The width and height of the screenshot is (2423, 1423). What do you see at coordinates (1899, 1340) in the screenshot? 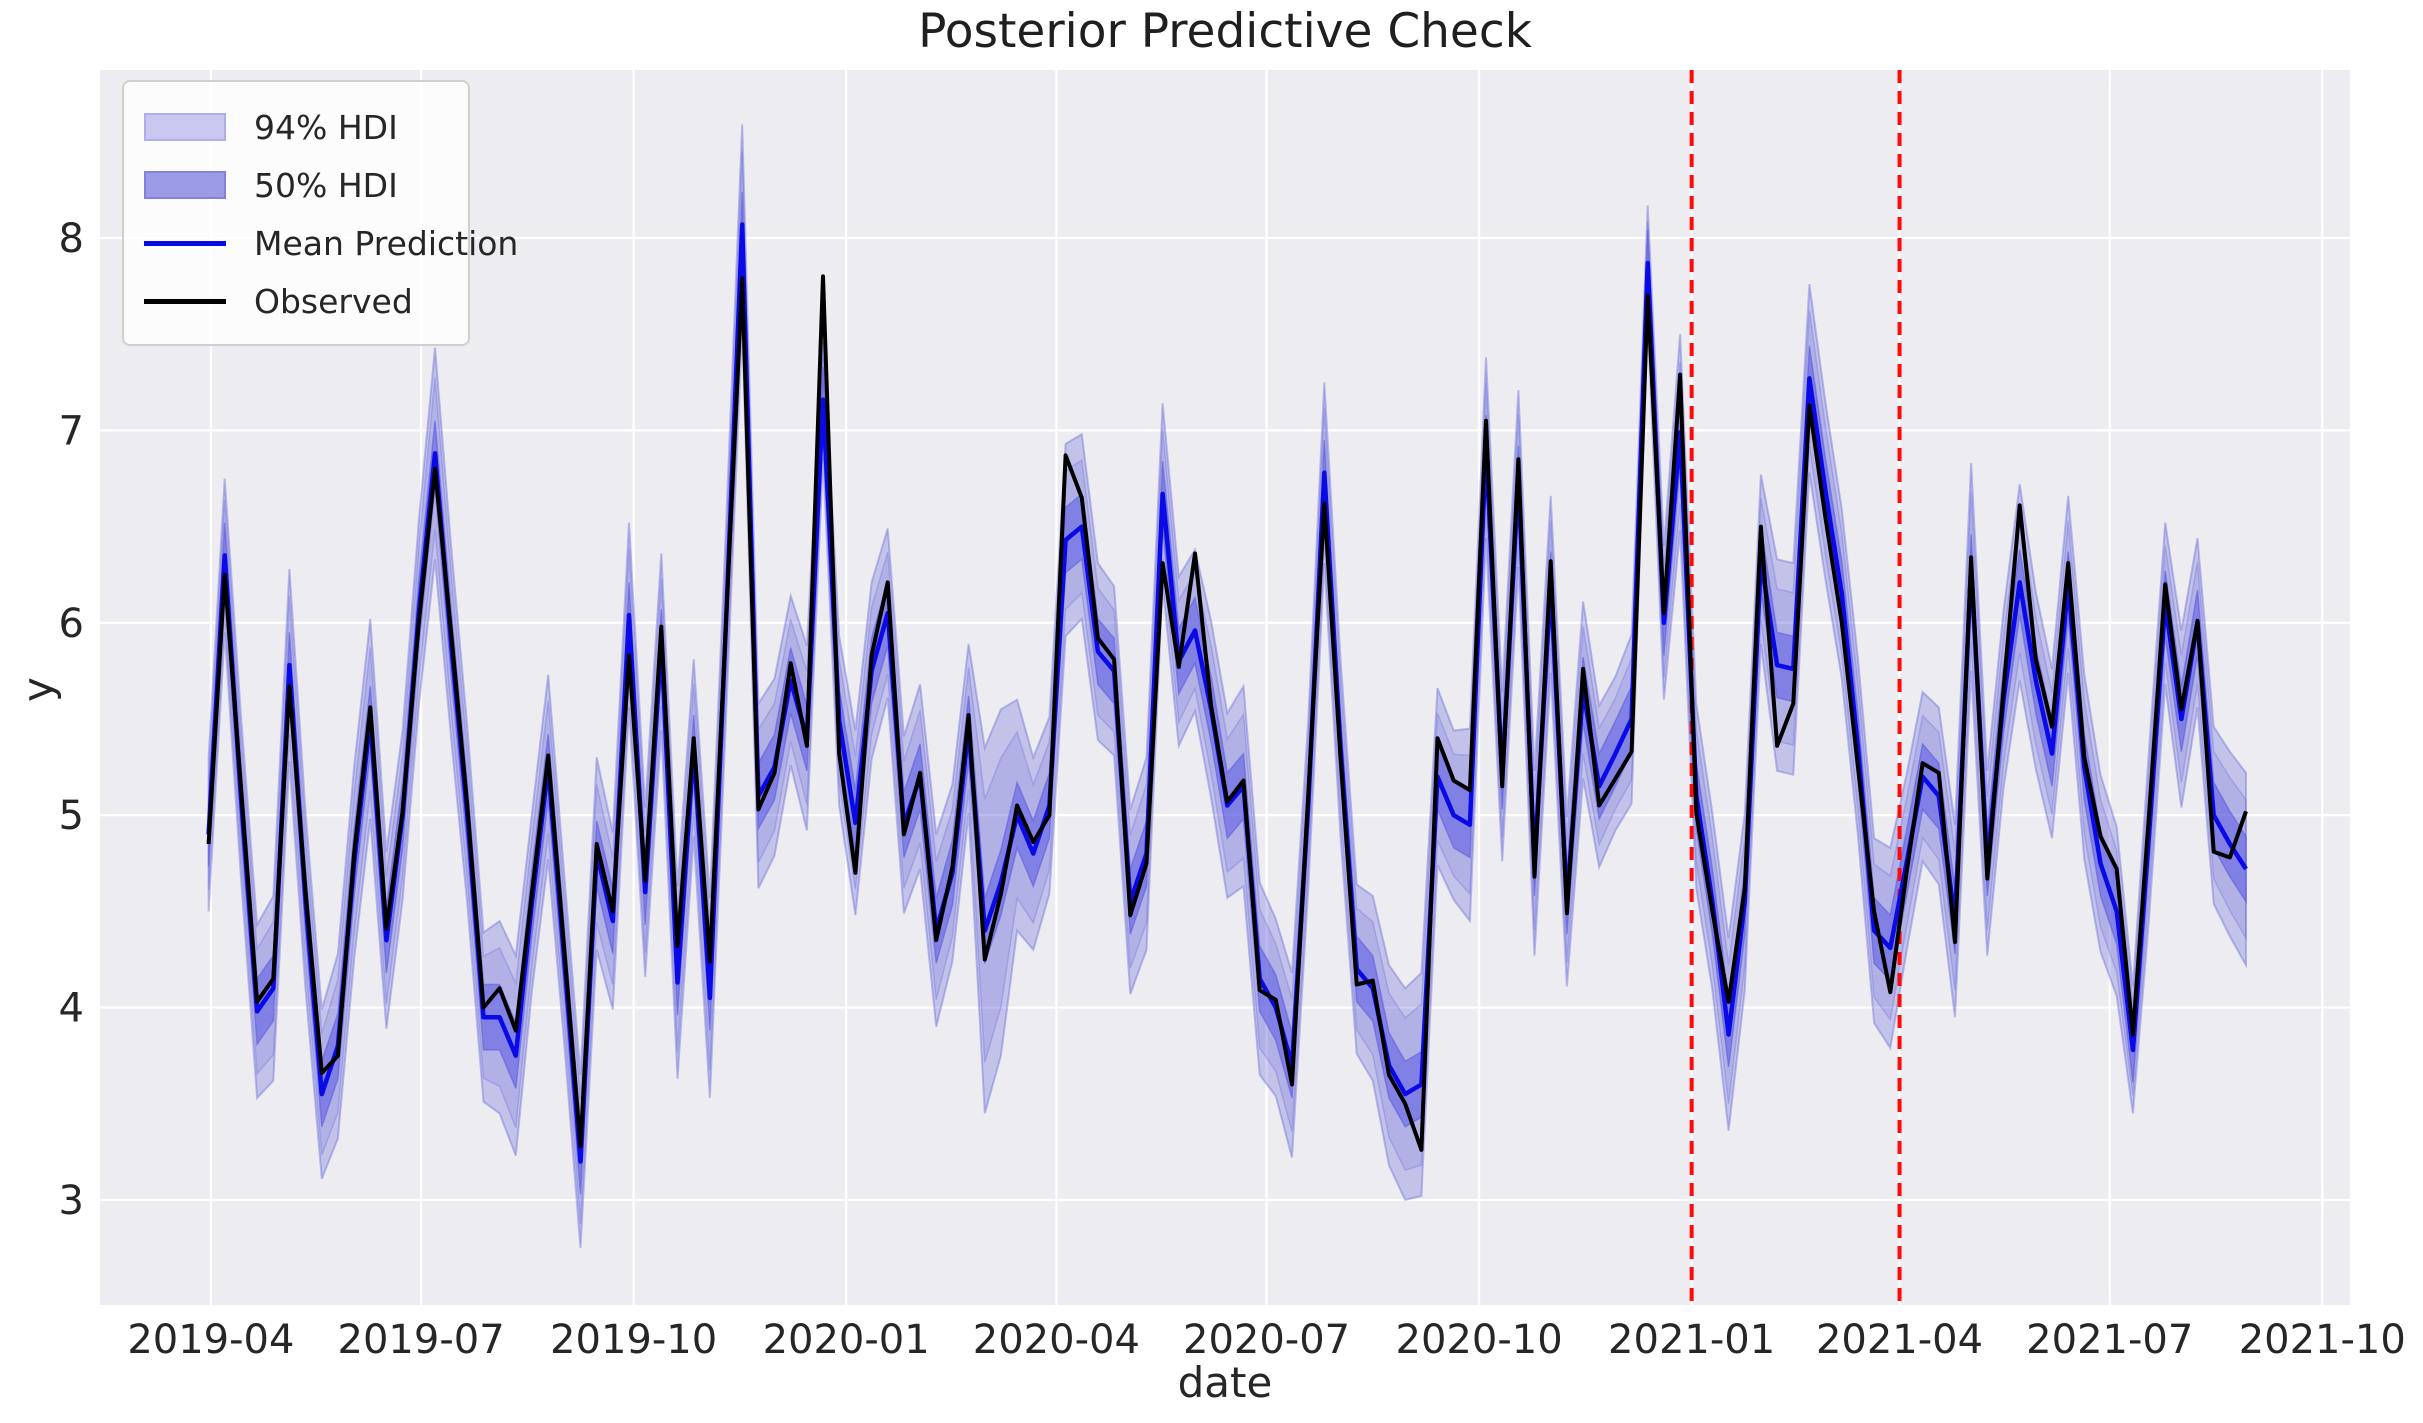
I see `x-tick-label: 2021-04` at bounding box center [1899, 1340].